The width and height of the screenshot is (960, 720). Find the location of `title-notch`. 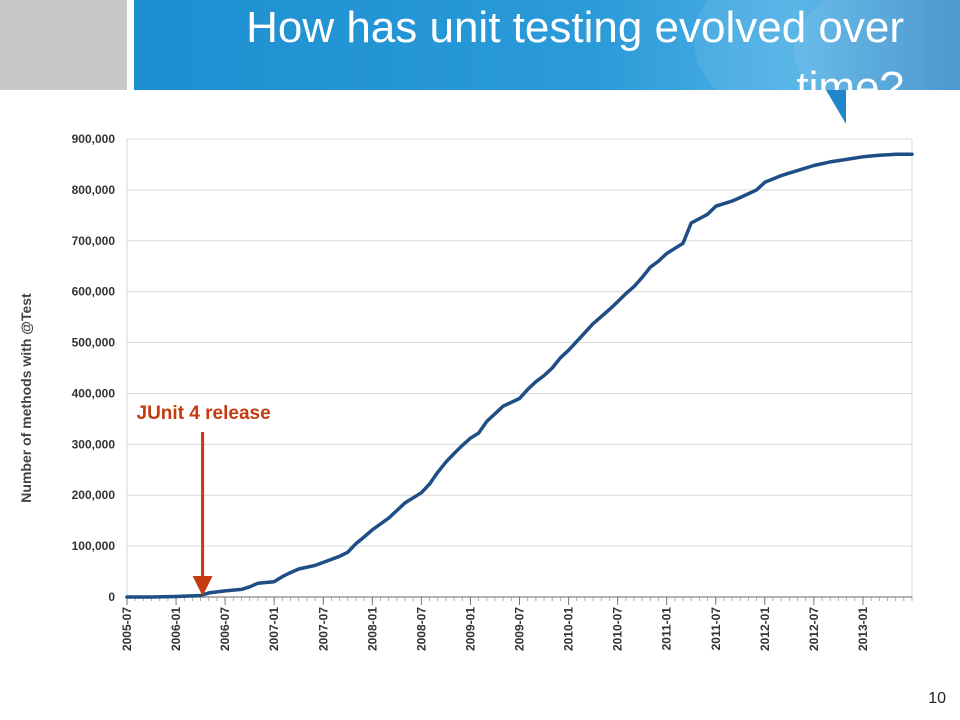

title-notch is located at coordinates (836, 107).